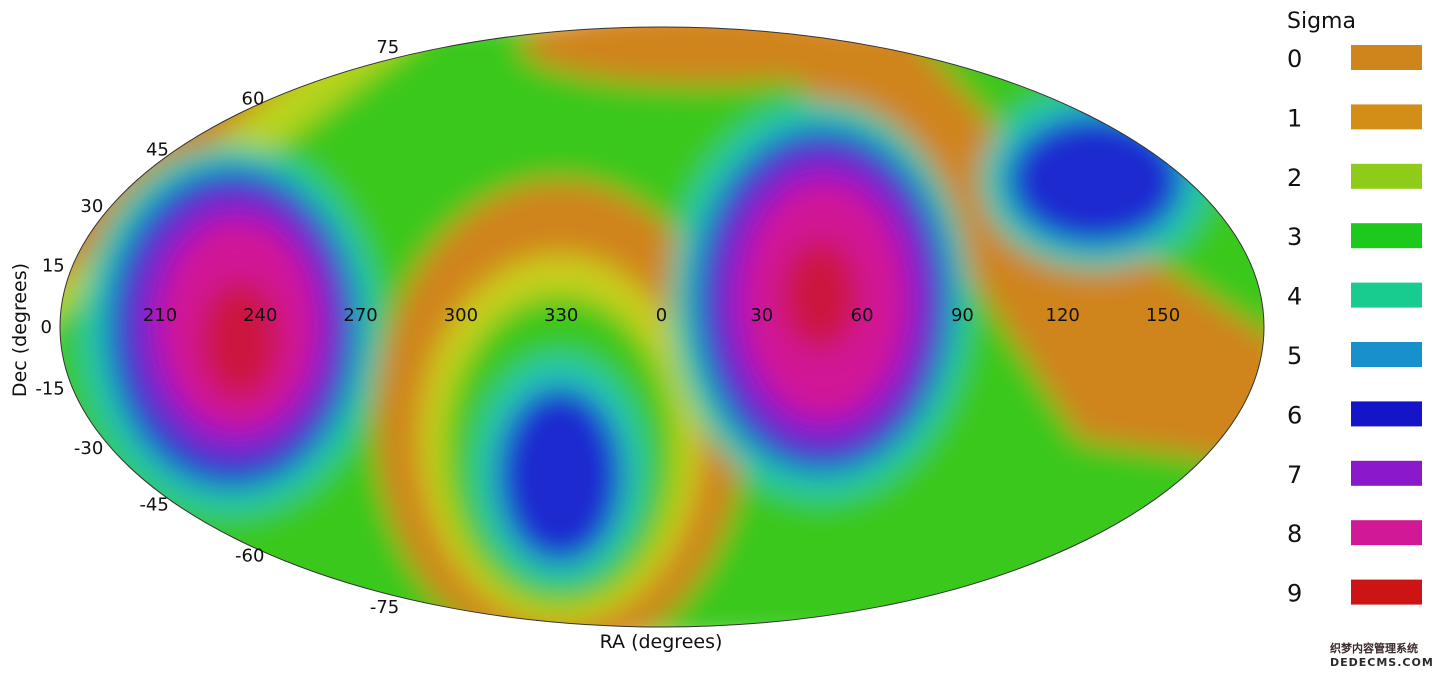 This screenshot has width=1440, height=675. What do you see at coordinates (49, 388) in the screenshot?
I see `dec-tick-label: -15` at bounding box center [49, 388].